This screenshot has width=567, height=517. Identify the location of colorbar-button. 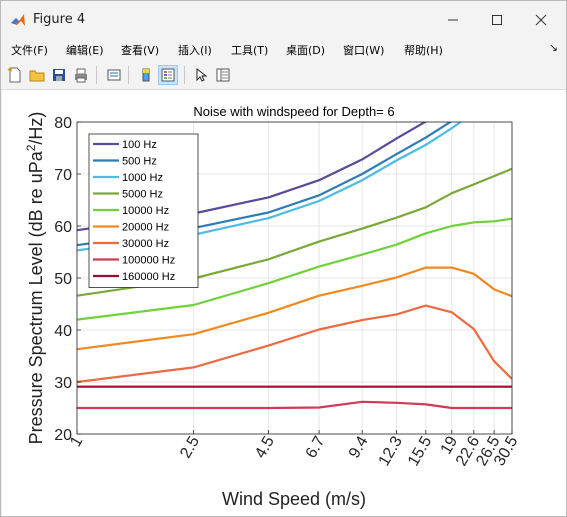
(146, 75).